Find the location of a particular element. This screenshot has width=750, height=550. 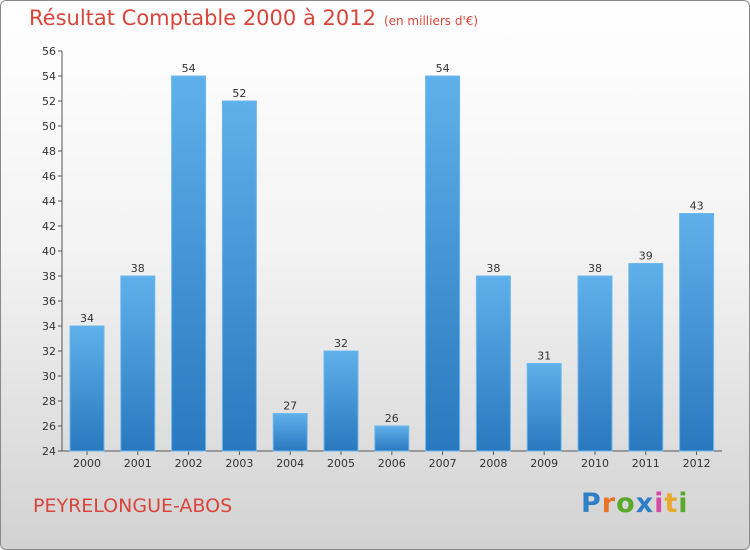

logo-letter: t is located at coordinates (671, 503).